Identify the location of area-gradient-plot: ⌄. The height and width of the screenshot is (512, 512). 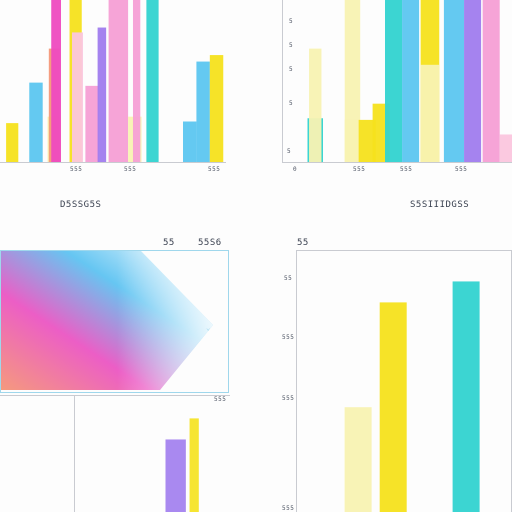
(114, 321).